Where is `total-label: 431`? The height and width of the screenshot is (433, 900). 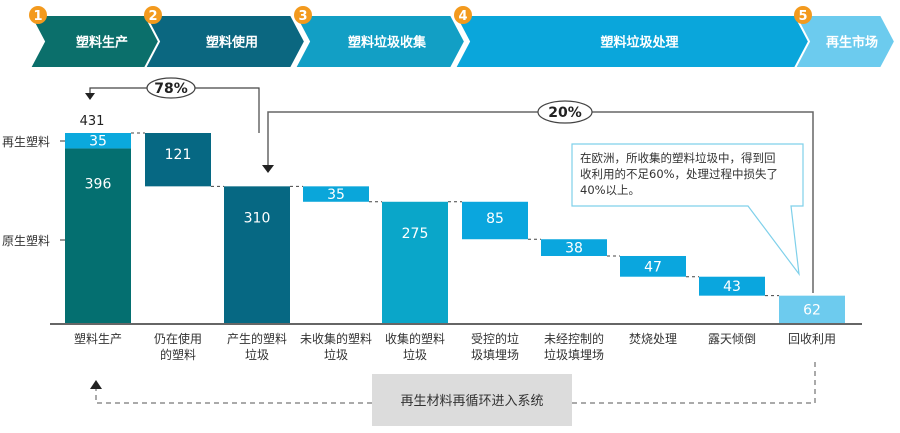
total-label: 431 is located at coordinates (92, 121).